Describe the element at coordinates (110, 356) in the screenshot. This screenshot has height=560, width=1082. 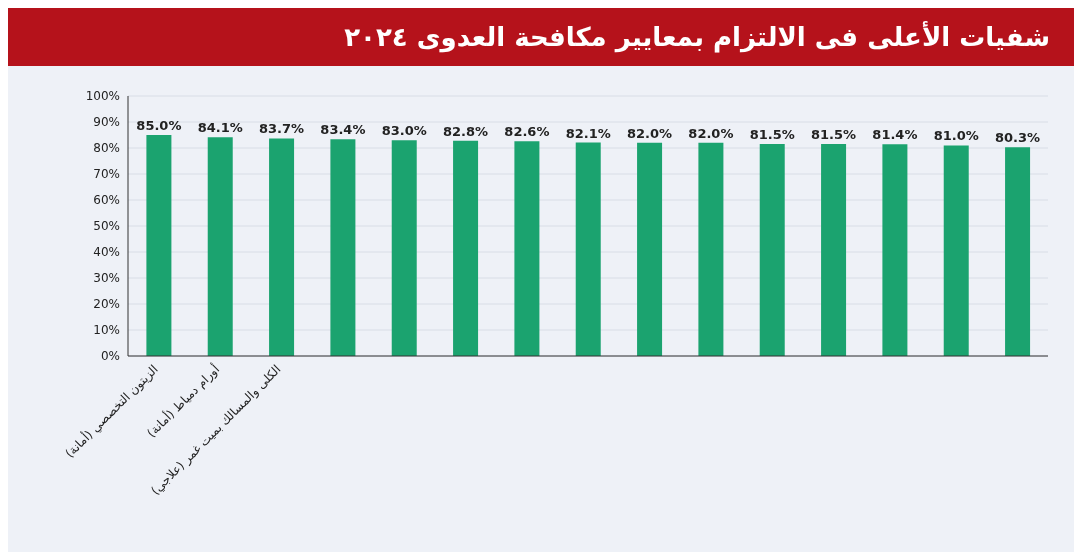
I see `y-tick-label: 0%` at that location.